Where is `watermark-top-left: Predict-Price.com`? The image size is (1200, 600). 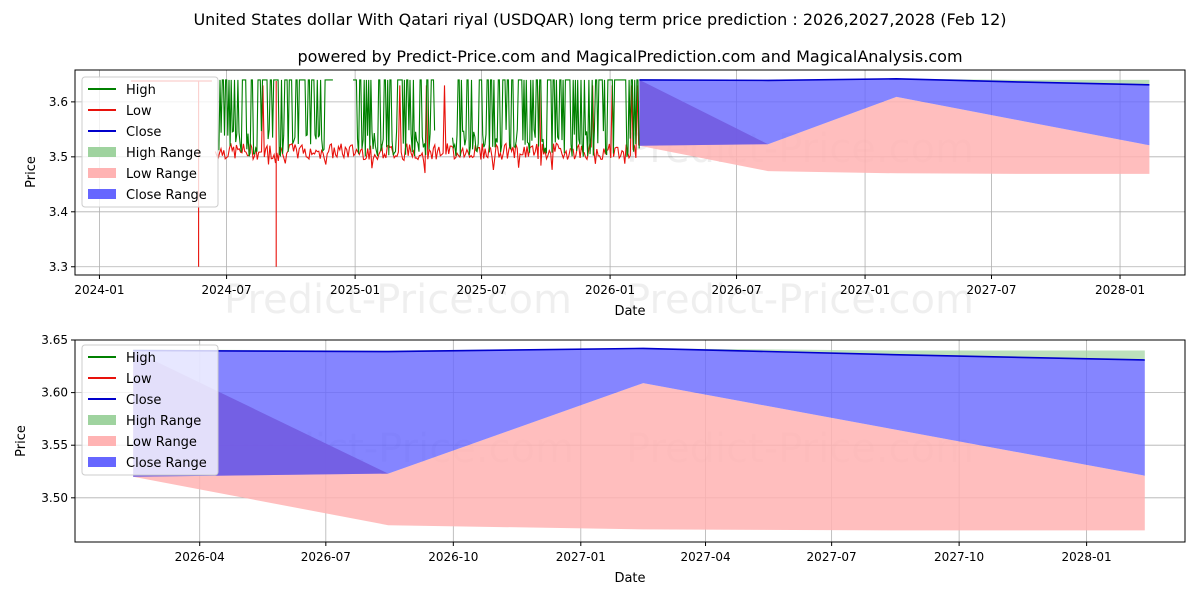
watermark-top-left: Predict-Price.com is located at coordinates (398, 300).